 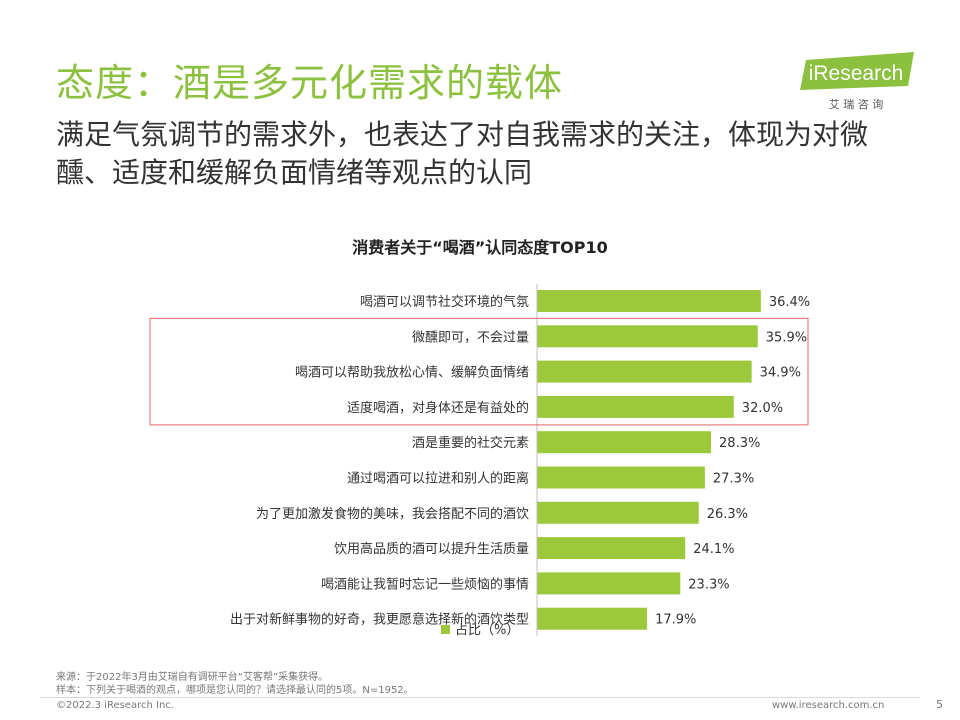 I want to click on category-label: 饮用高品质的酒可以提升生活质量, so click(x=431, y=549).